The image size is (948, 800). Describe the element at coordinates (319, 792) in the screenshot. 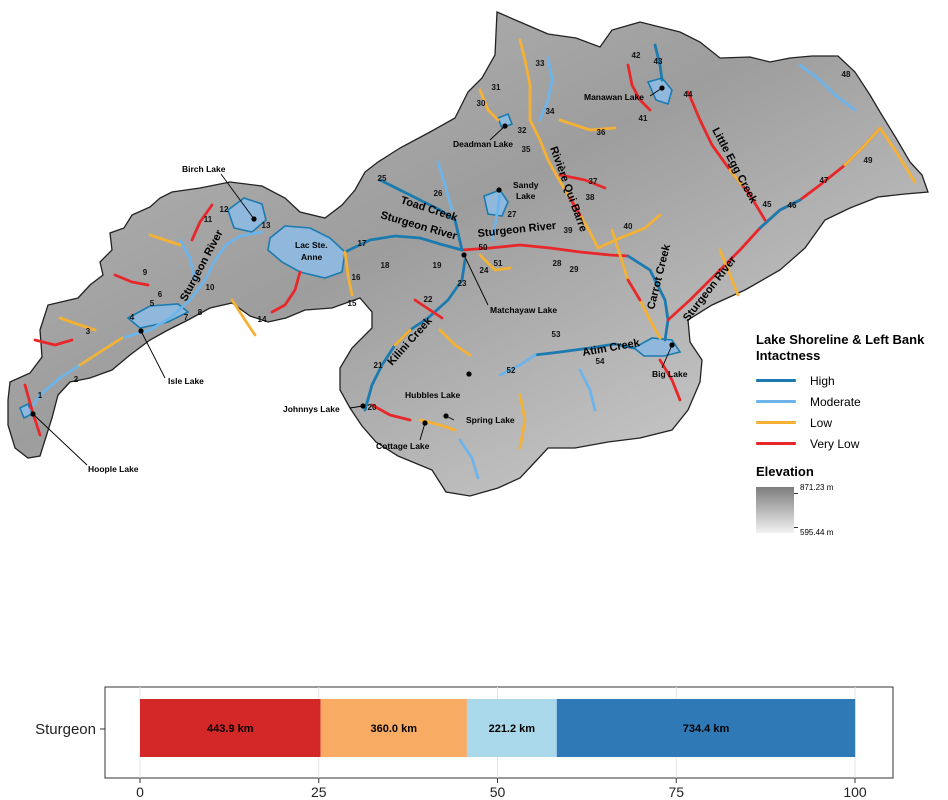

I see `x-tick-label: 25` at that location.